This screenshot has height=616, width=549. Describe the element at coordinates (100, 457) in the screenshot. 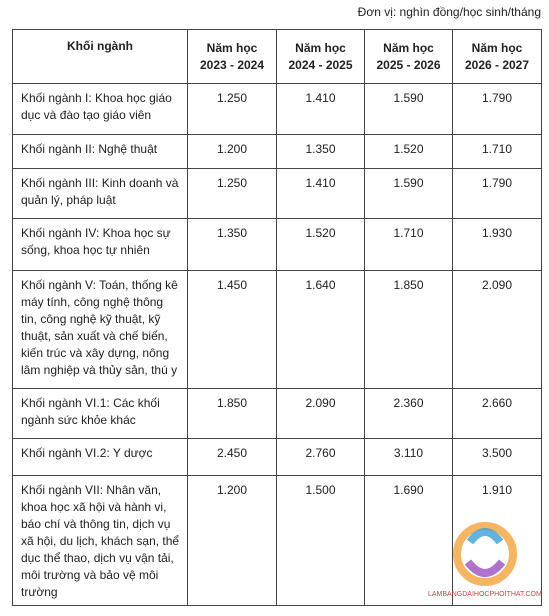

I see `category-cell: Khối ngành VI.2: Y dược` at that location.